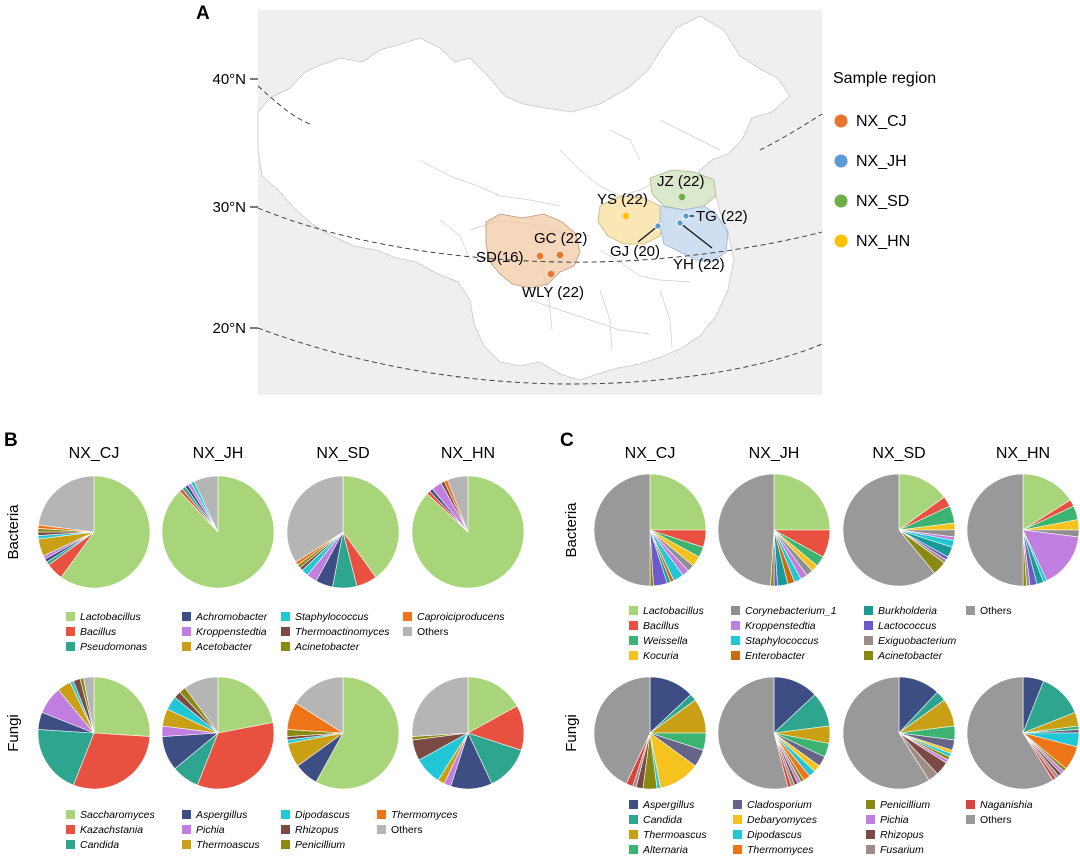 Image resolution: width=1080 pixels, height=863 pixels. I want to click on latitude-line-40-east, so click(791, 132).